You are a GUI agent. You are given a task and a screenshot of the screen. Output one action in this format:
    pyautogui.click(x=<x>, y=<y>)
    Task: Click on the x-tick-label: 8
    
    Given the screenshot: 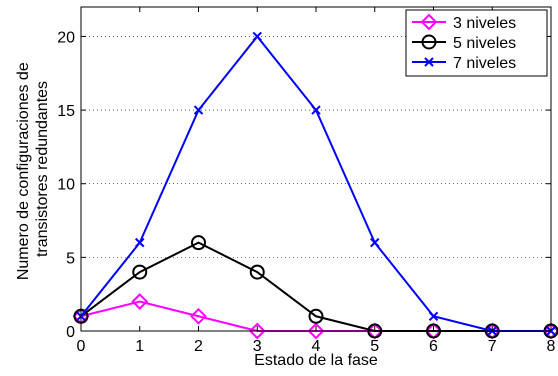 What is the action you would take?
    pyautogui.click(x=551, y=346)
    